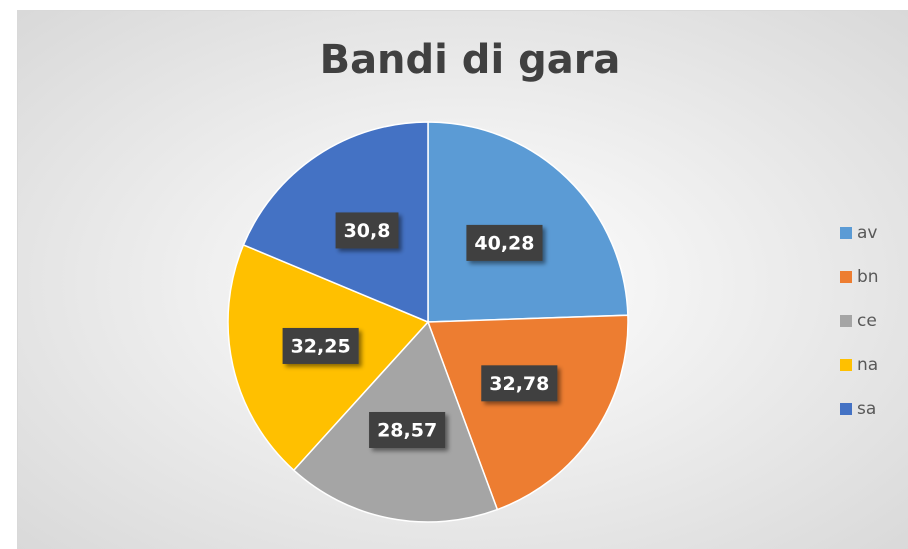  Describe the element at coordinates (868, 277) in the screenshot. I see `legend-label: bn` at that location.